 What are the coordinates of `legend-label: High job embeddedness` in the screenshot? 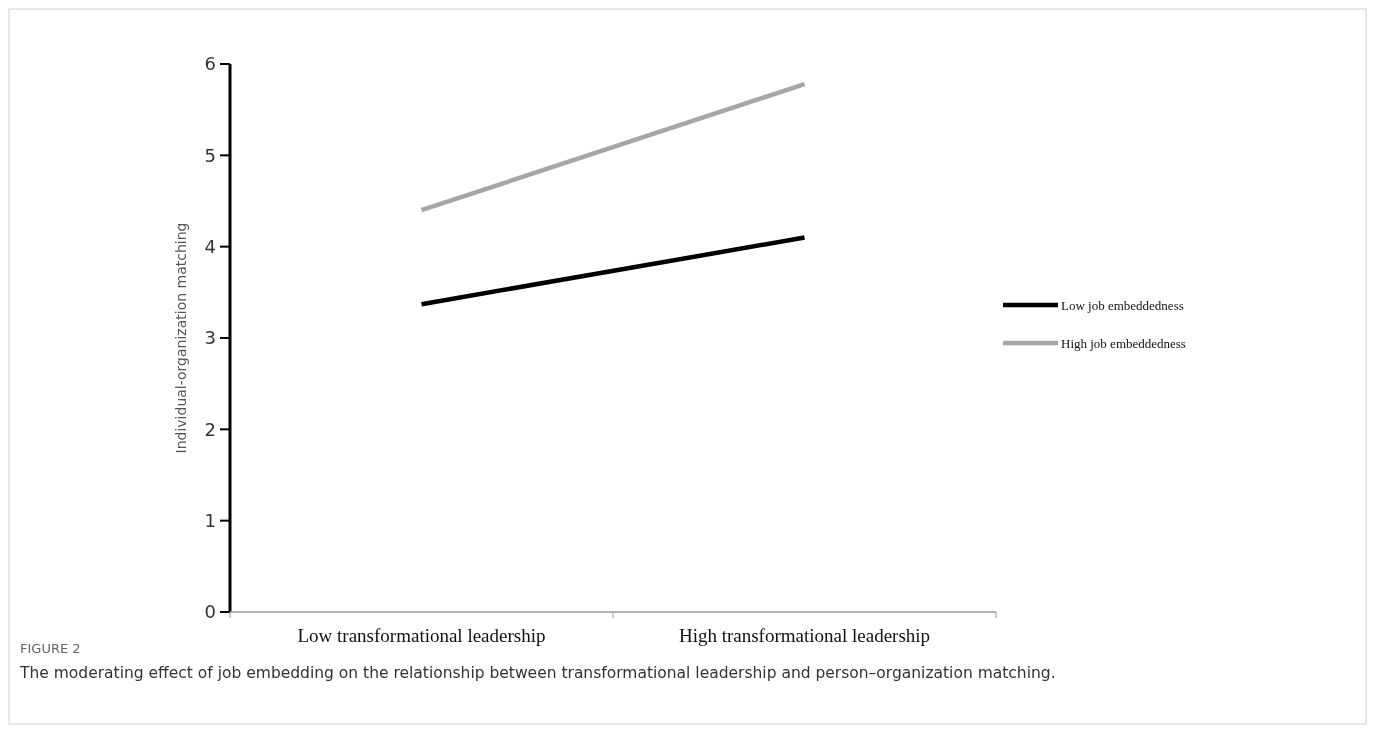 It's located at (1123, 343).